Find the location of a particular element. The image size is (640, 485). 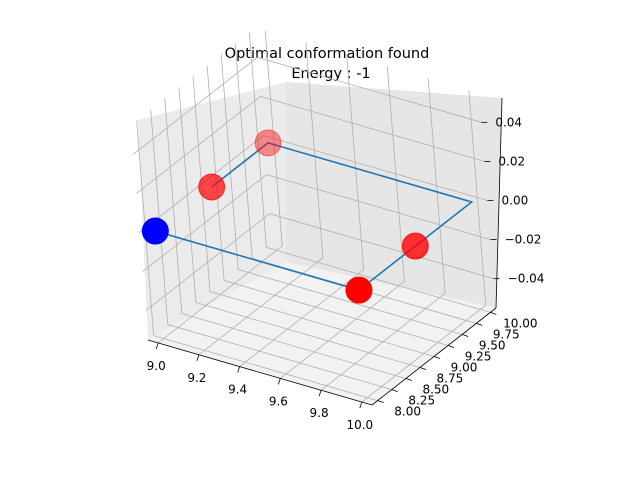

x-tick-label: 9.6 is located at coordinates (278, 401).